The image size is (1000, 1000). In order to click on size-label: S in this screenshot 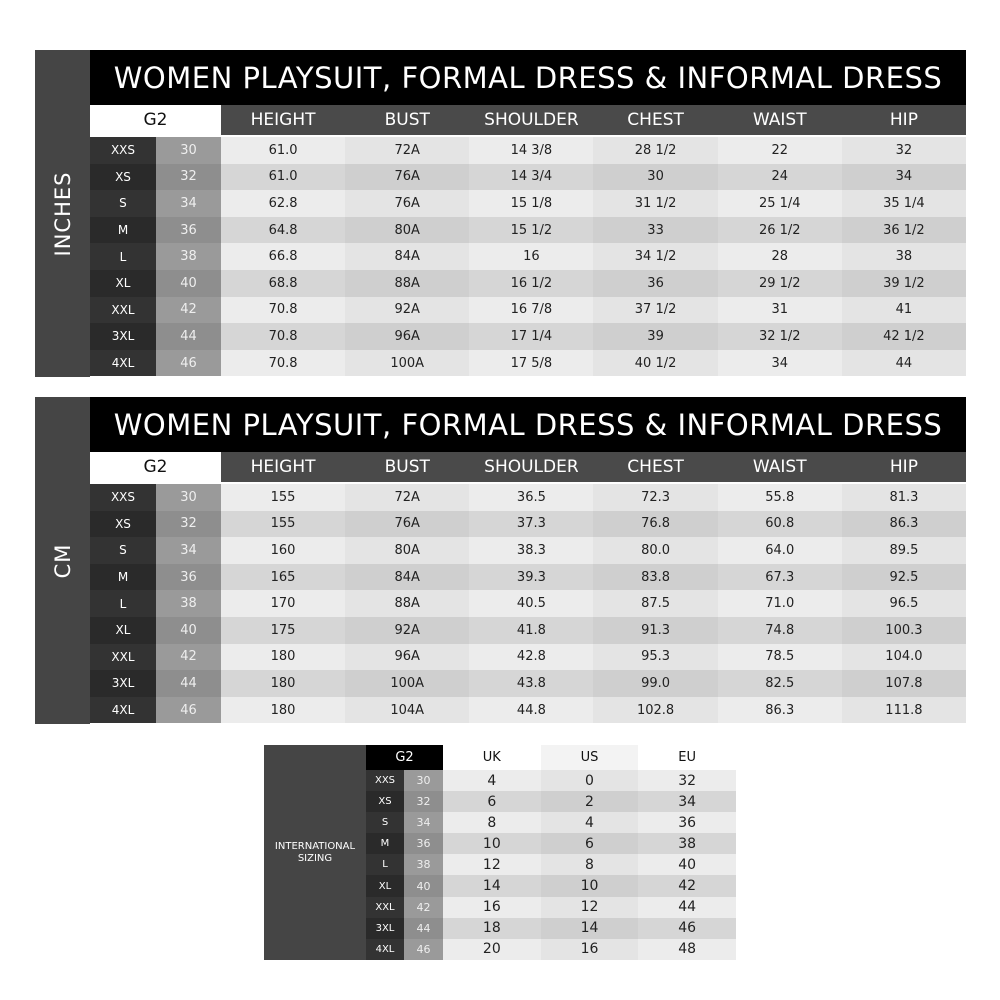, I will do `click(123, 203)`.